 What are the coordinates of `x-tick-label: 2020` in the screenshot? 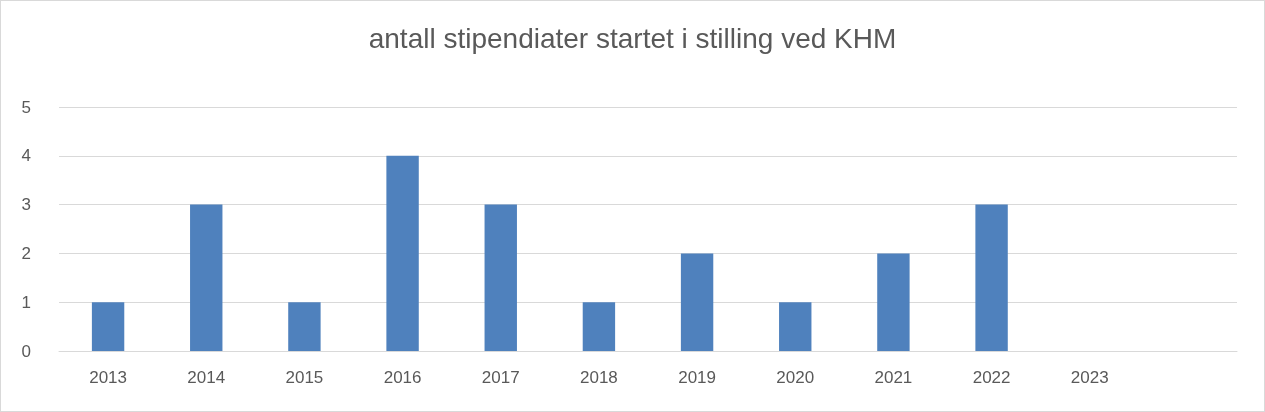 It's located at (795, 377).